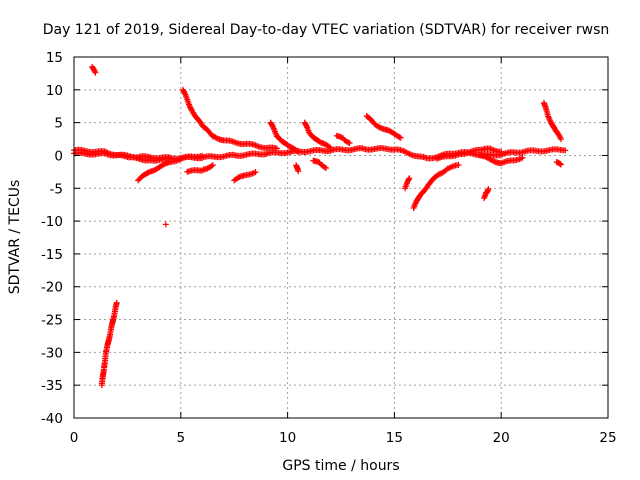 The height and width of the screenshot is (480, 640). I want to click on y-tick-label: -25, so click(52, 321).